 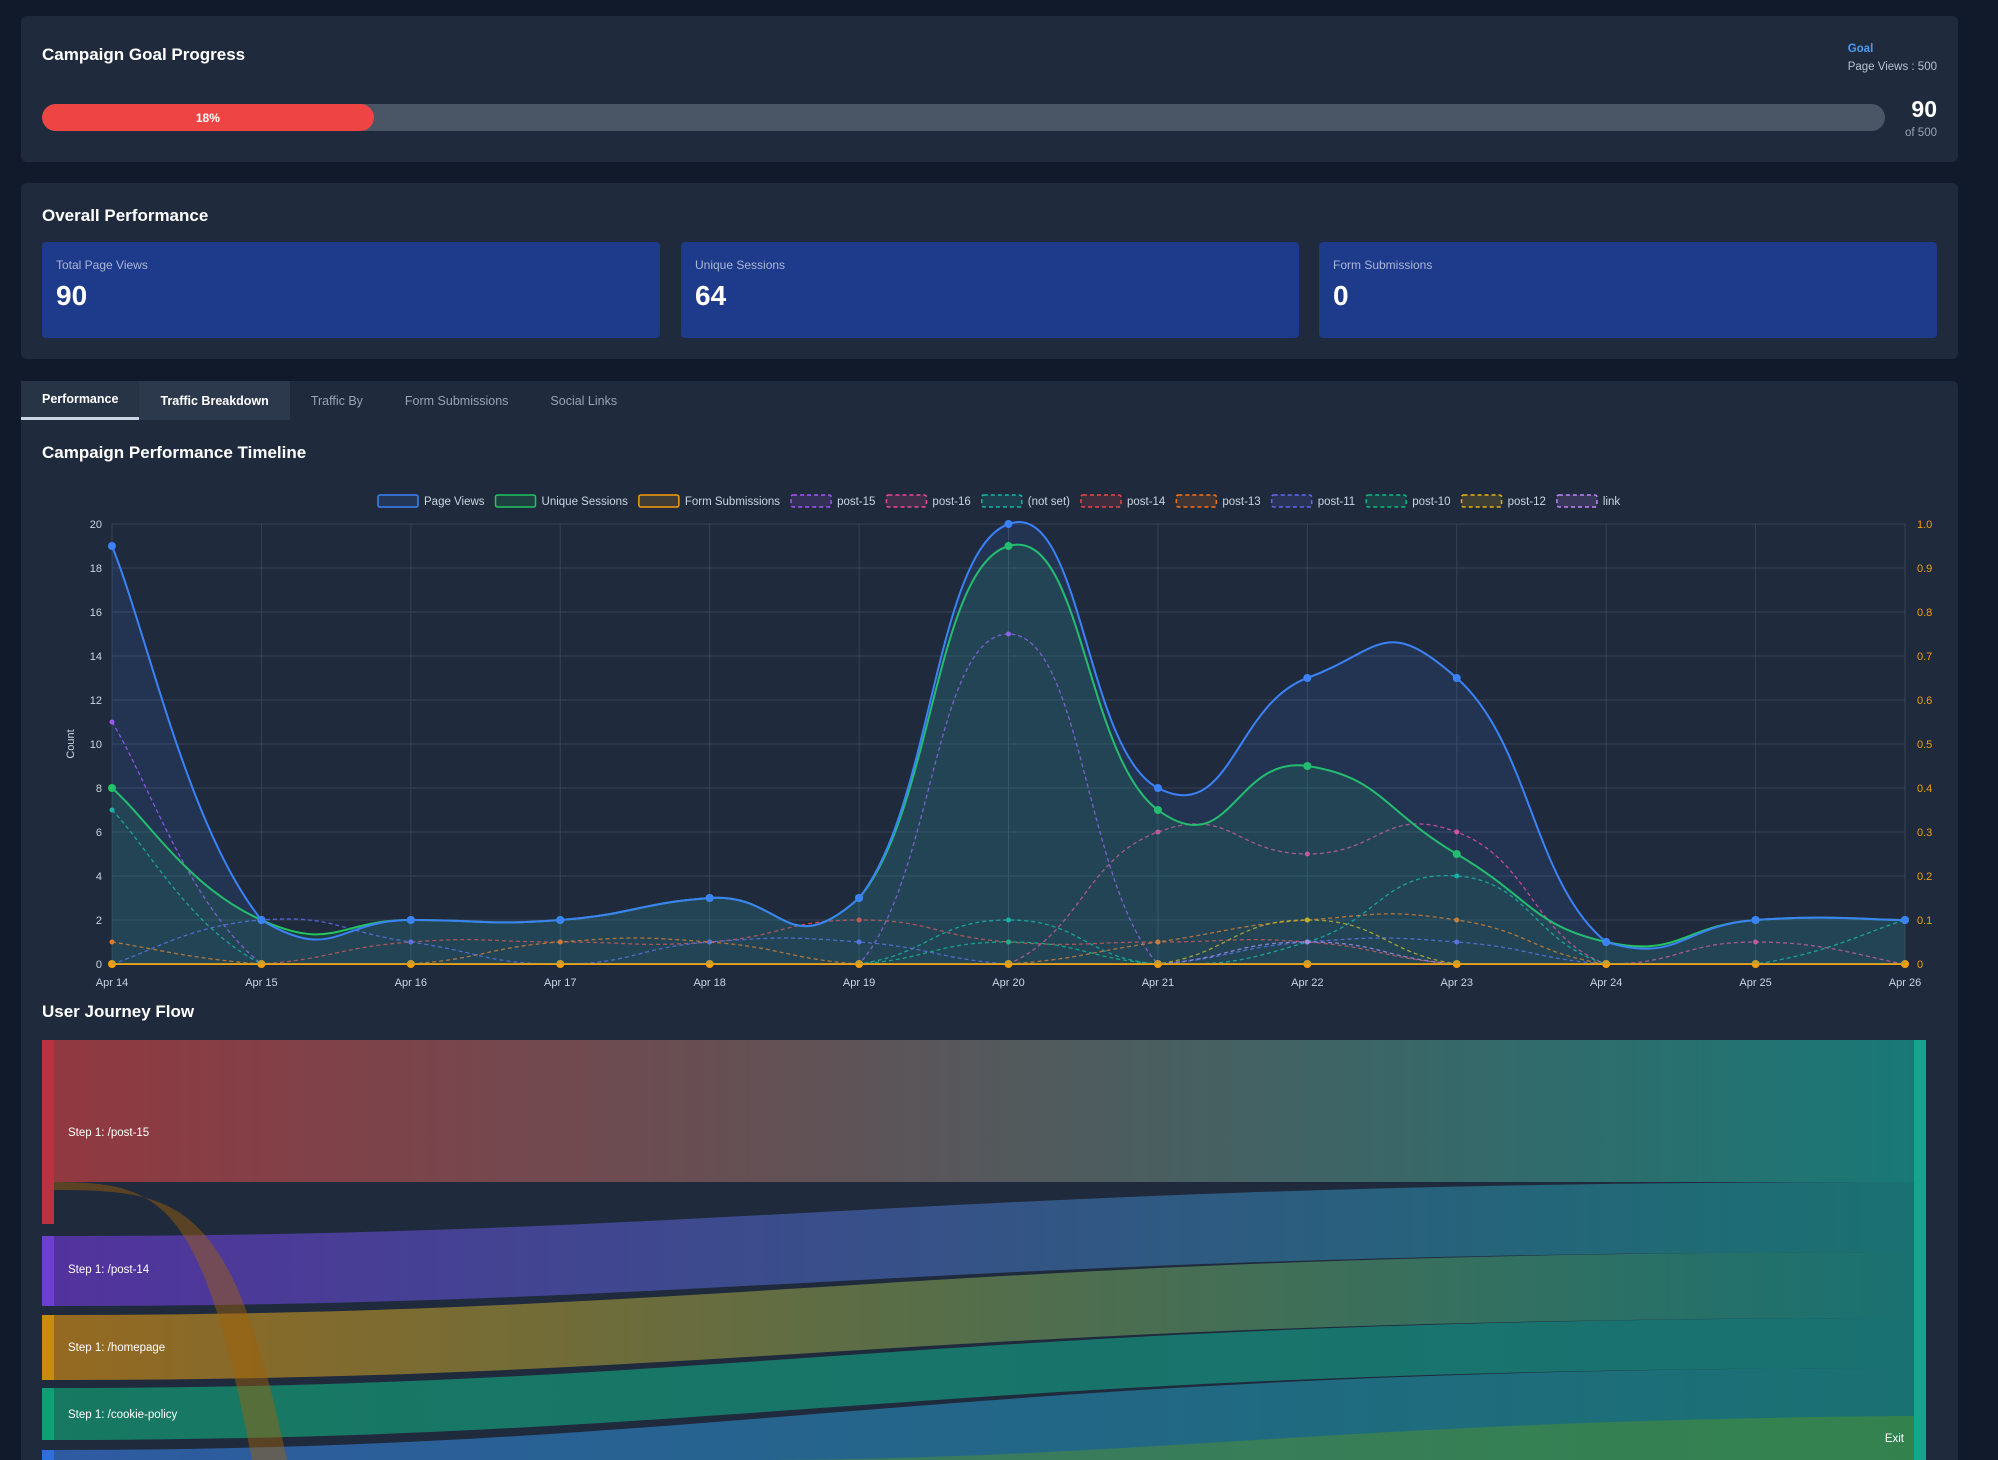 What do you see at coordinates (456, 400) in the screenshot?
I see `tab-form-submissions: Form Submissions` at bounding box center [456, 400].